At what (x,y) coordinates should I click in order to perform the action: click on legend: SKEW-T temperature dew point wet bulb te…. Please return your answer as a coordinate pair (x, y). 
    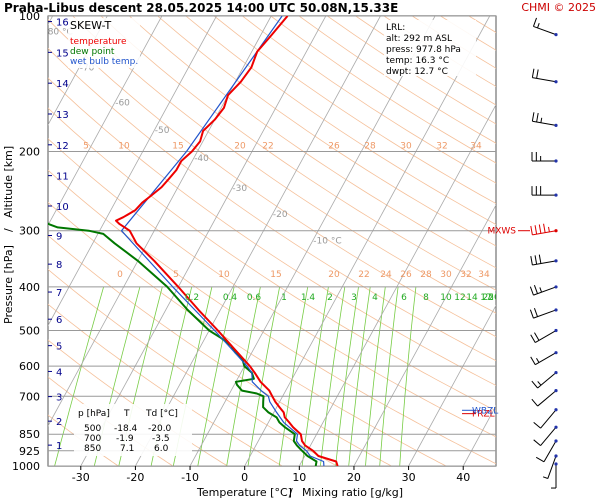
    Looking at the image, I should click on (104, 43).